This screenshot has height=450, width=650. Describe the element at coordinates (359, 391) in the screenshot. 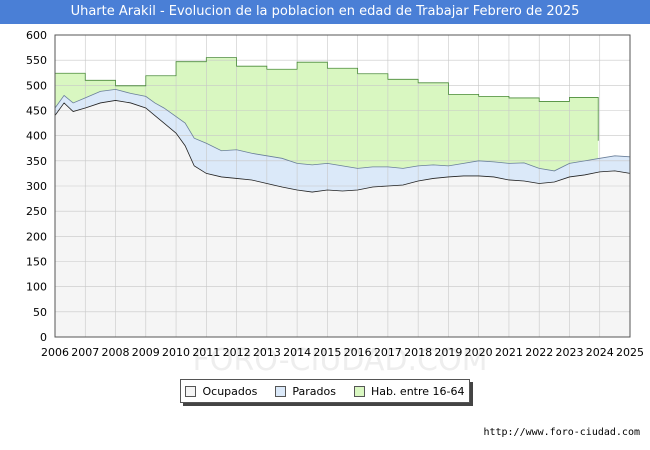

I see `legend-swatch-habitantes` at that location.